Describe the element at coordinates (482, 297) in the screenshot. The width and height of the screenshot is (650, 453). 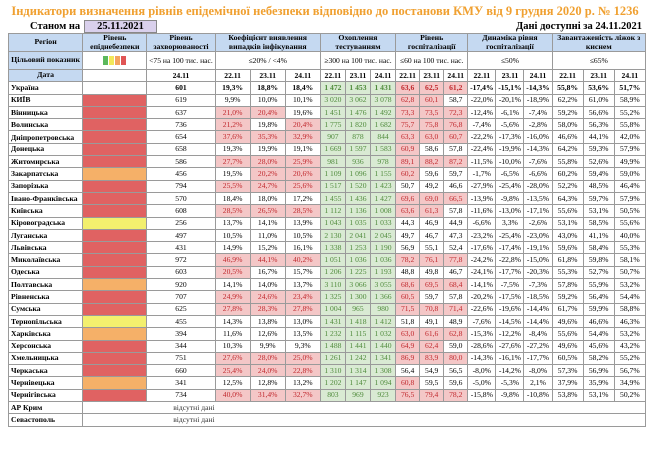
I see `dynamics-cell: -20,2%` at that location.